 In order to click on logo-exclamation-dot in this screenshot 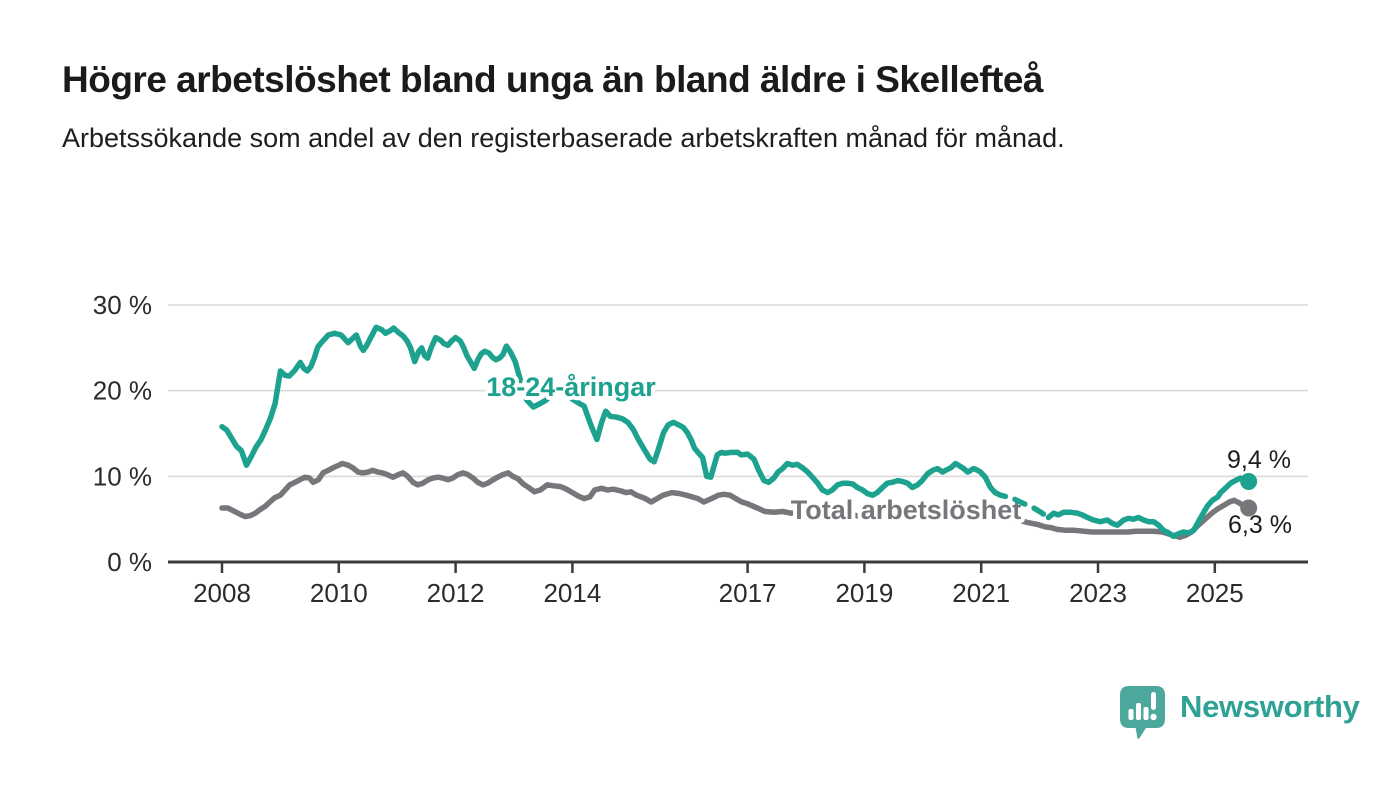, I will do `click(1153, 717)`.